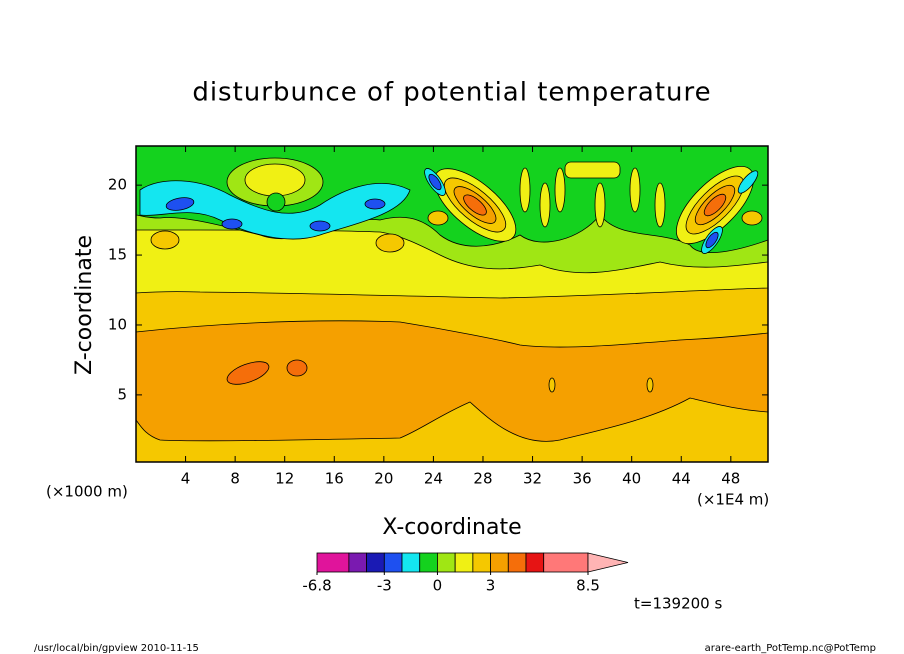 The height and width of the screenshot is (654, 904). What do you see at coordinates (608, 562) in the screenshot?
I see `colorbar-extension` at bounding box center [608, 562].